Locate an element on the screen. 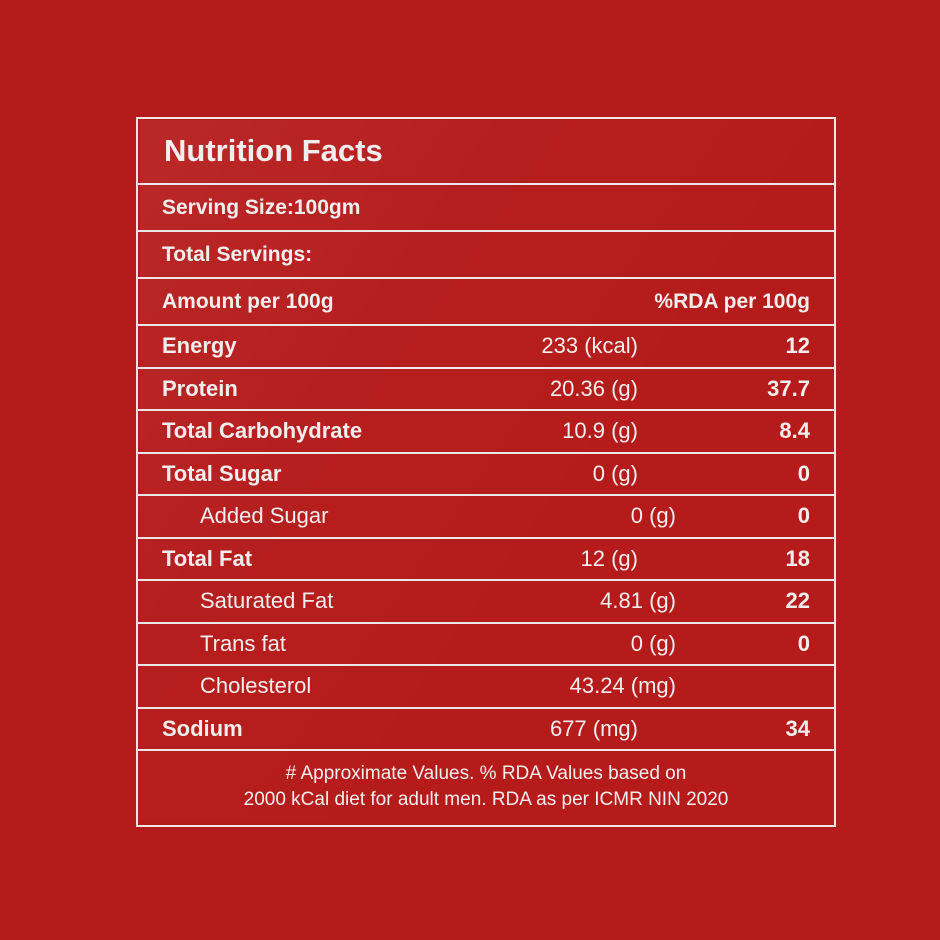 Image resolution: width=940 pixels, height=940 pixels. serving-size: Serving Size:100gm is located at coordinates (261, 207).